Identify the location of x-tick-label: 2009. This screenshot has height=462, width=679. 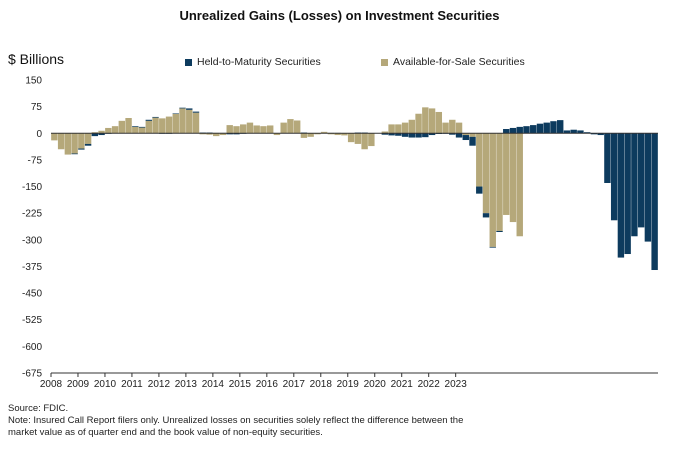
(78, 384).